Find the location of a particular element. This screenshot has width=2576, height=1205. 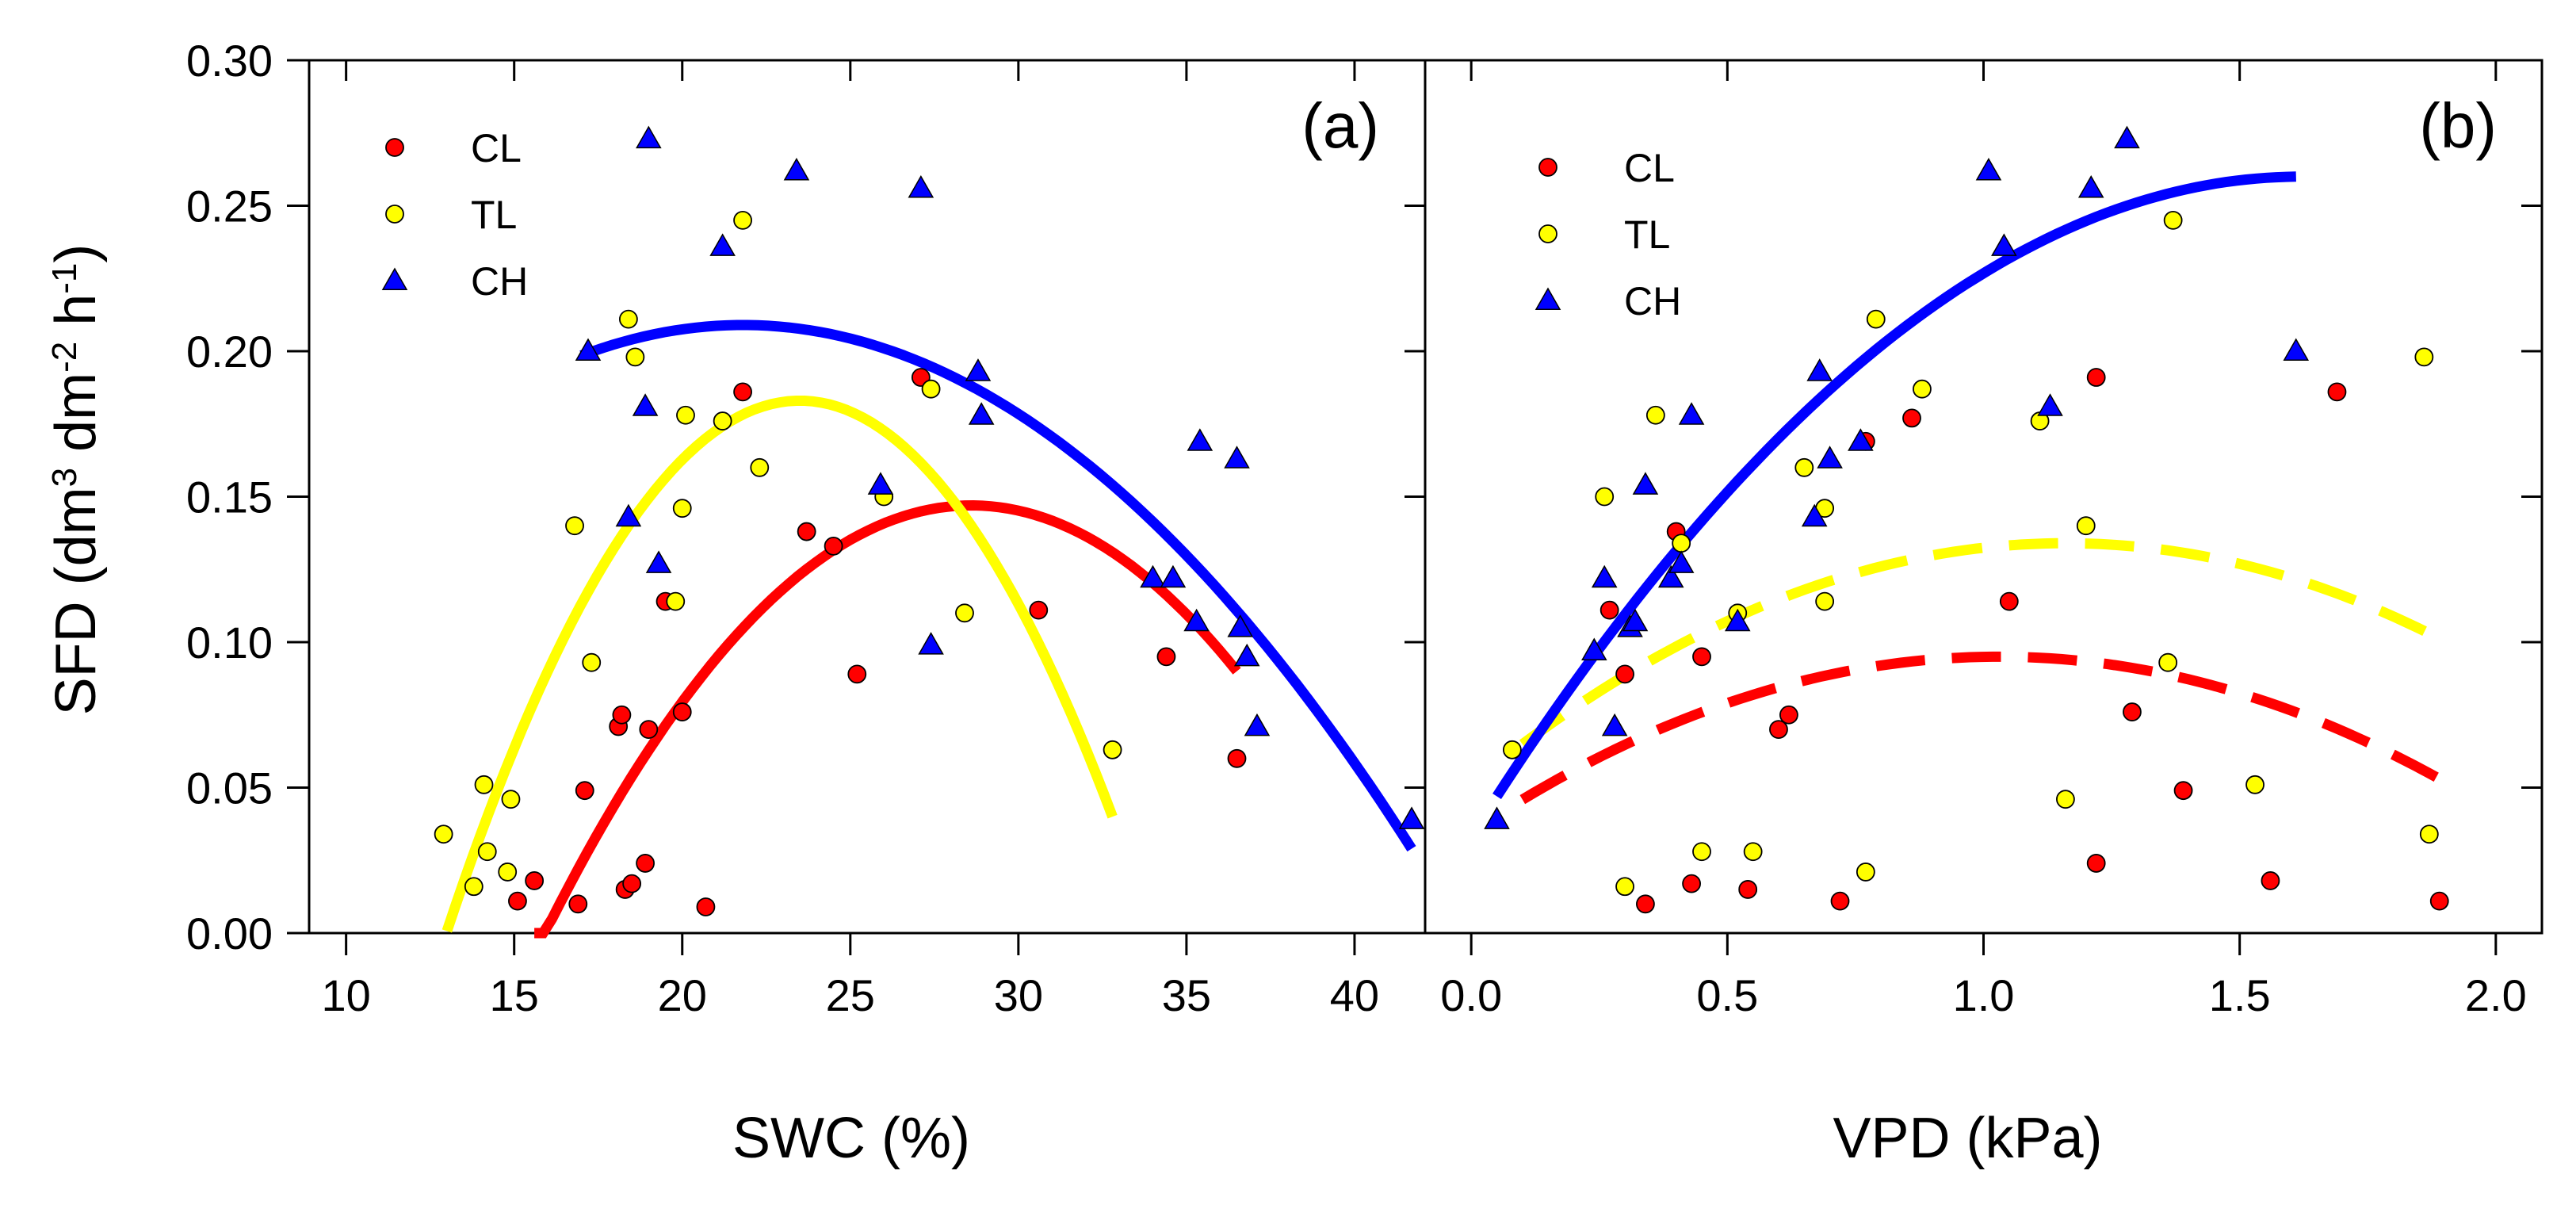

x-tick-label: 10 is located at coordinates (346, 995).